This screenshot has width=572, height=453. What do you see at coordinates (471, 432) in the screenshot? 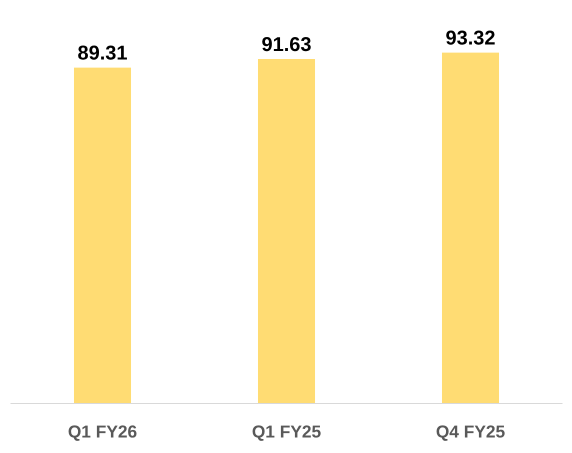
I see `x-tick-label: Q4 FY25` at bounding box center [471, 432].